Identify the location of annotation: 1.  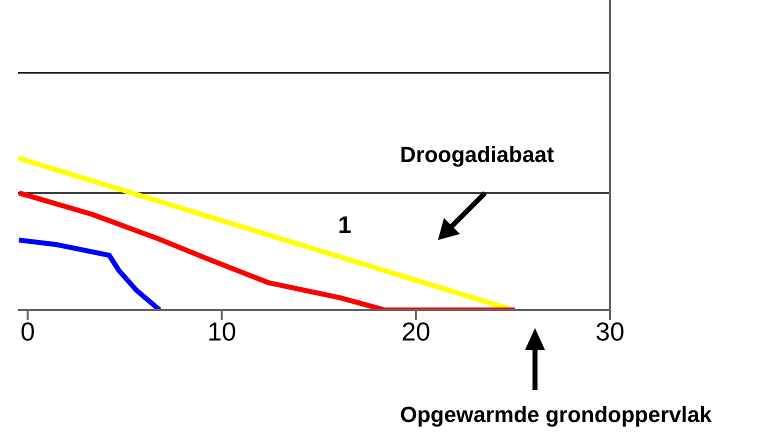
(345, 226).